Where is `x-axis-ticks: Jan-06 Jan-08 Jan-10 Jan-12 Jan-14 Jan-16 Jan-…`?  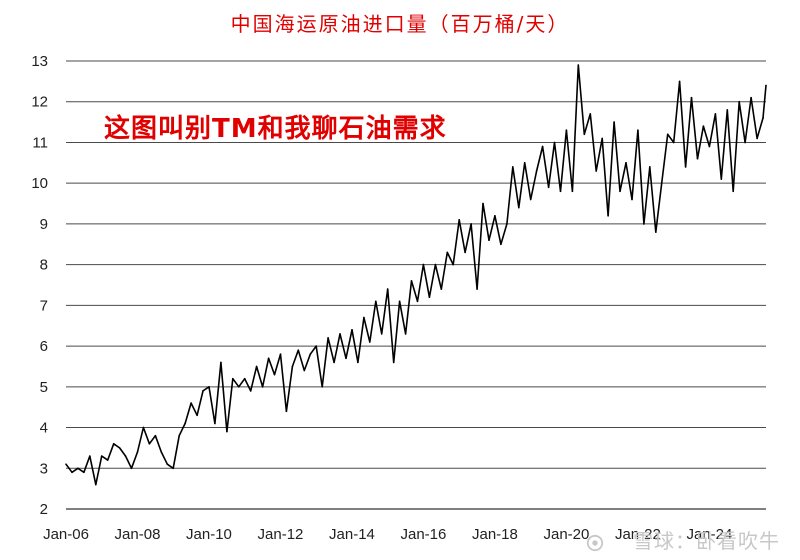 x-axis-ticks: Jan-06 Jan-08 Jan-10 Jan-12 Jan-14 Jan-16 Jan-… is located at coordinates (387, 534).